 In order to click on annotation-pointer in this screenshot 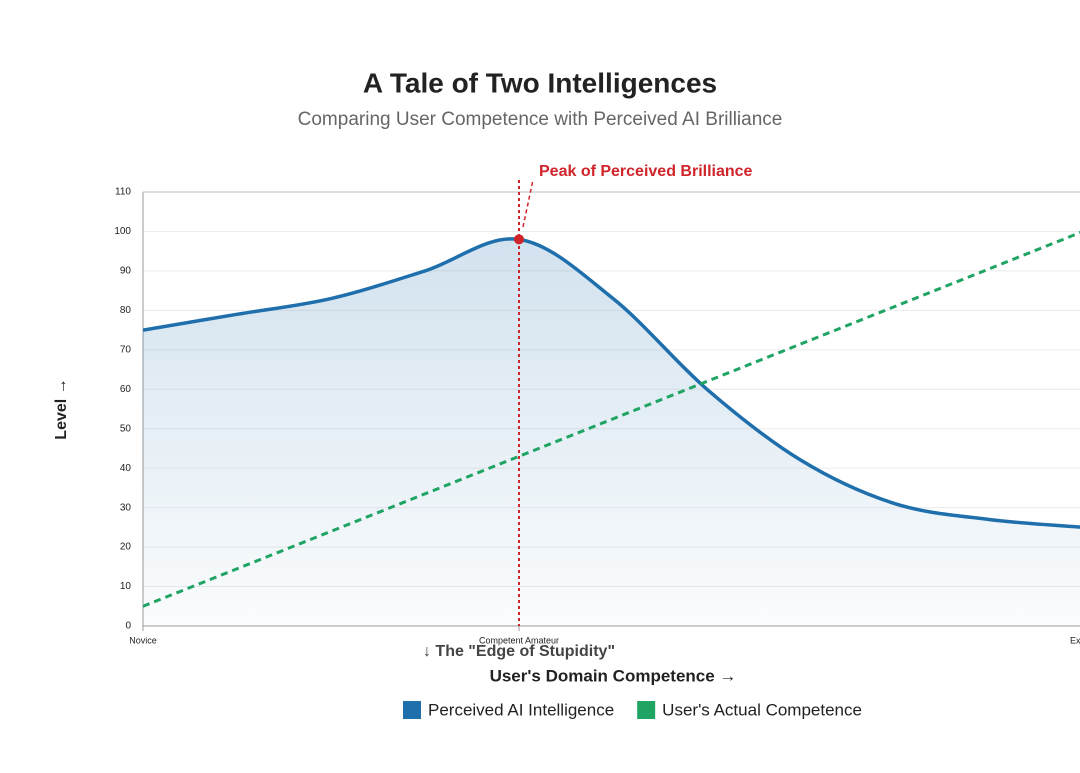, I will do `click(528, 203)`.